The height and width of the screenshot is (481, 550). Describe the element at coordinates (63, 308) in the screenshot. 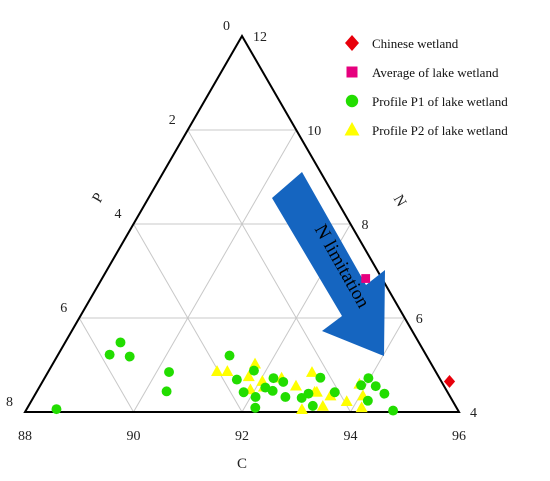

I see `tick-label-p: 6` at that location.